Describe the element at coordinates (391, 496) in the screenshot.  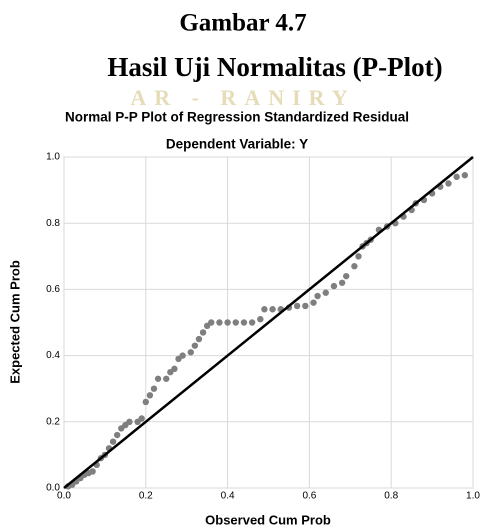
I see `x-tick-label: 0.8` at that location.